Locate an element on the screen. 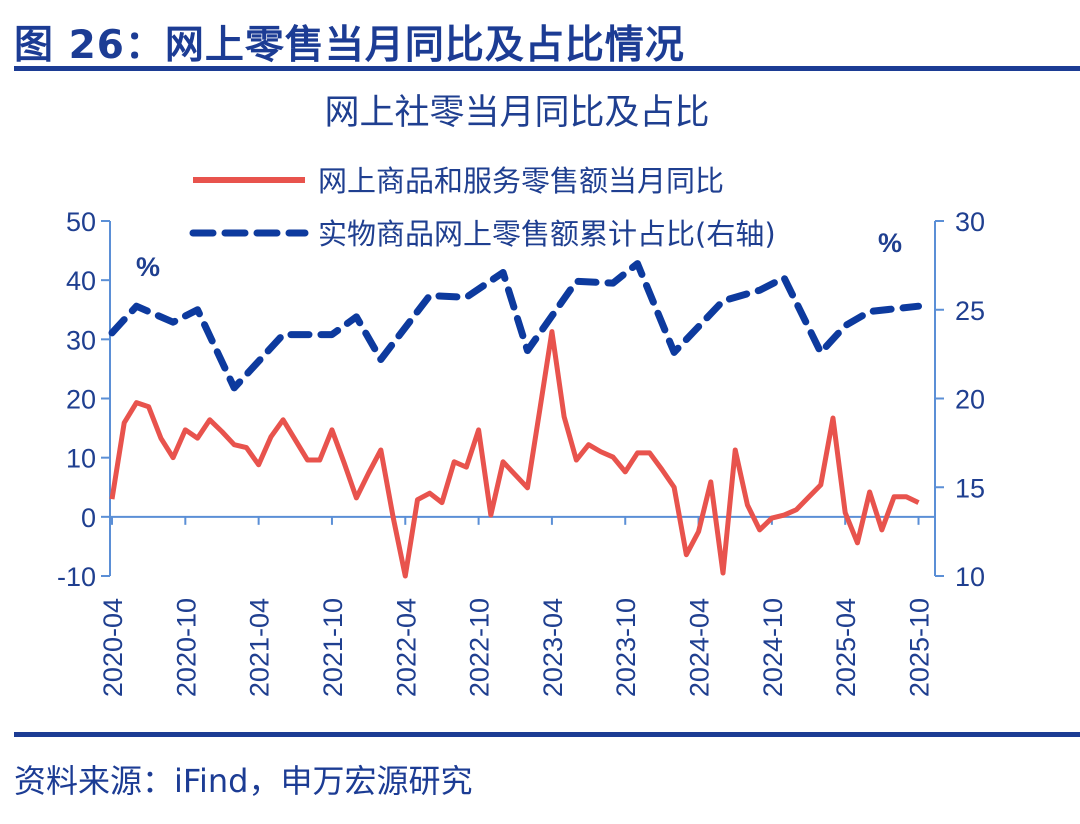 The width and height of the screenshot is (1080, 824). legend-label-yoy: 网上商品和服务零售额当月同比 is located at coordinates (521, 181).